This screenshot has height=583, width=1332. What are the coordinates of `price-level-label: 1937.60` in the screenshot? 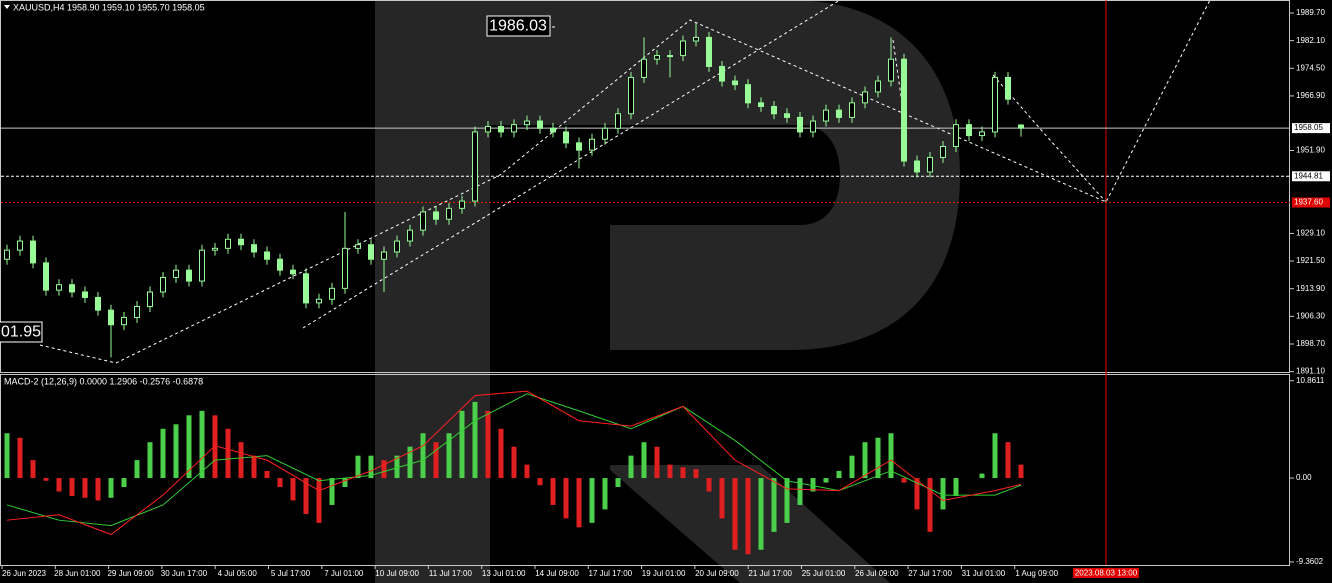 It's located at (1308, 202).